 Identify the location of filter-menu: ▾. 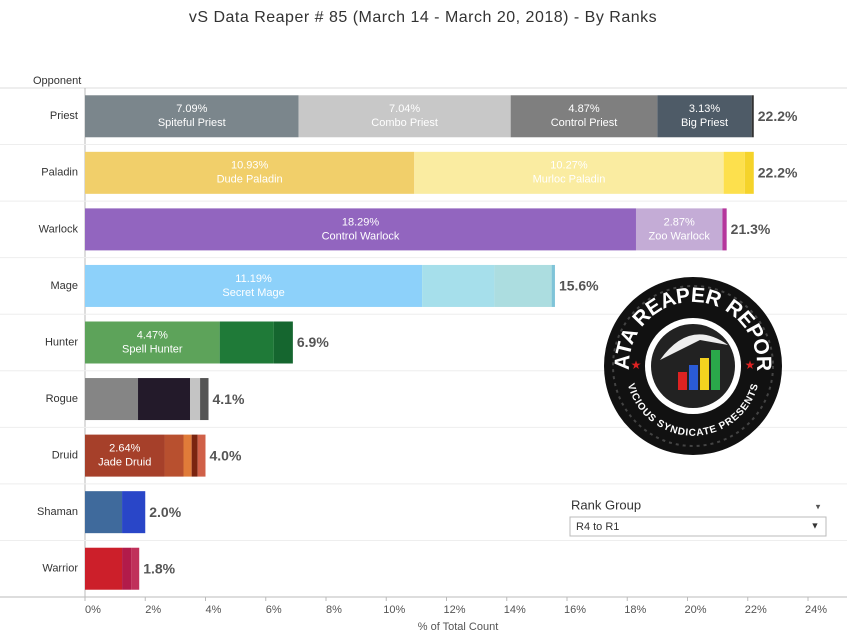
(818, 506).